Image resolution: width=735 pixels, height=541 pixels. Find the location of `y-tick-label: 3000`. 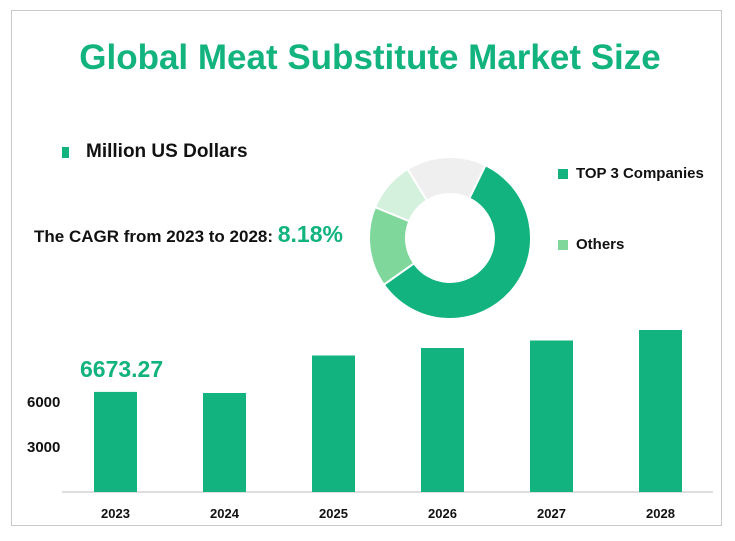

y-tick-label: 3000 is located at coordinates (43, 447).